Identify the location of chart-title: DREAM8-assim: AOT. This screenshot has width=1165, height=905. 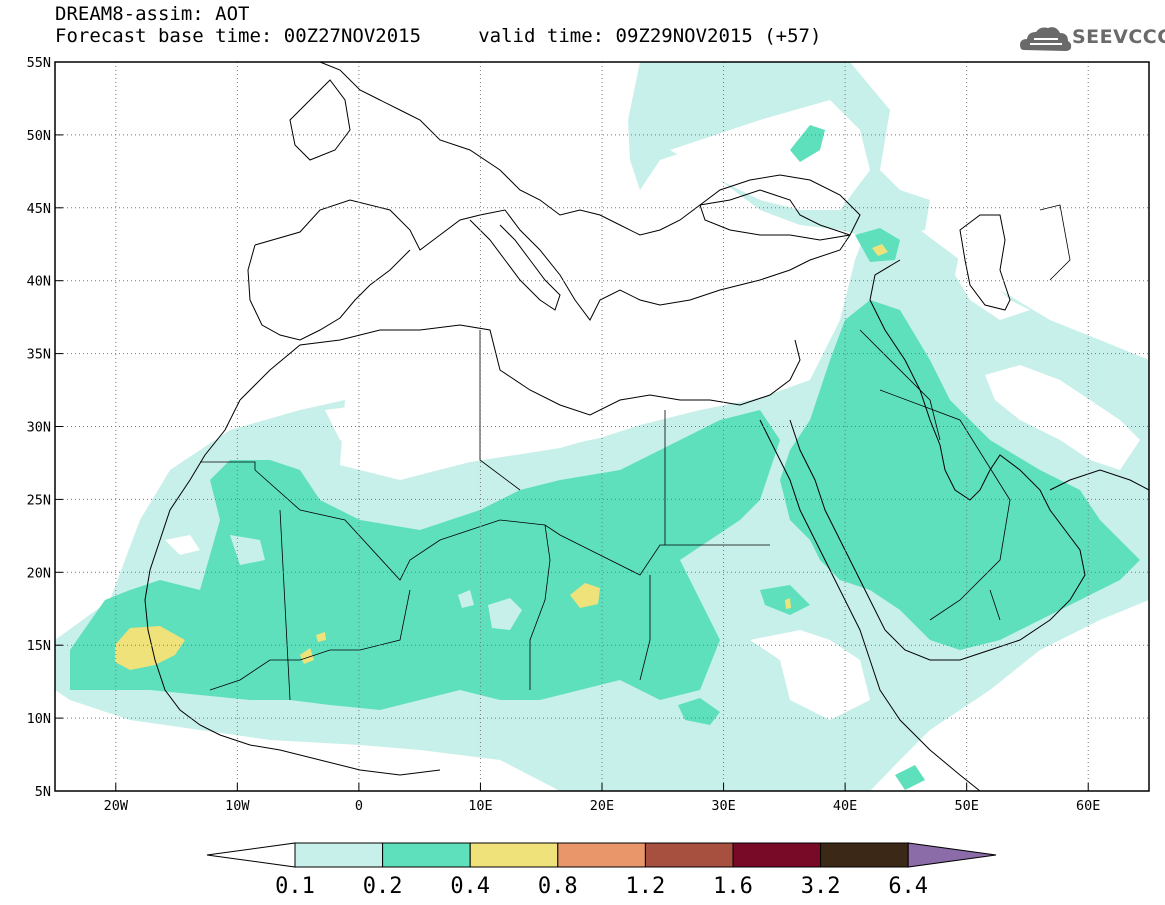
(152, 14).